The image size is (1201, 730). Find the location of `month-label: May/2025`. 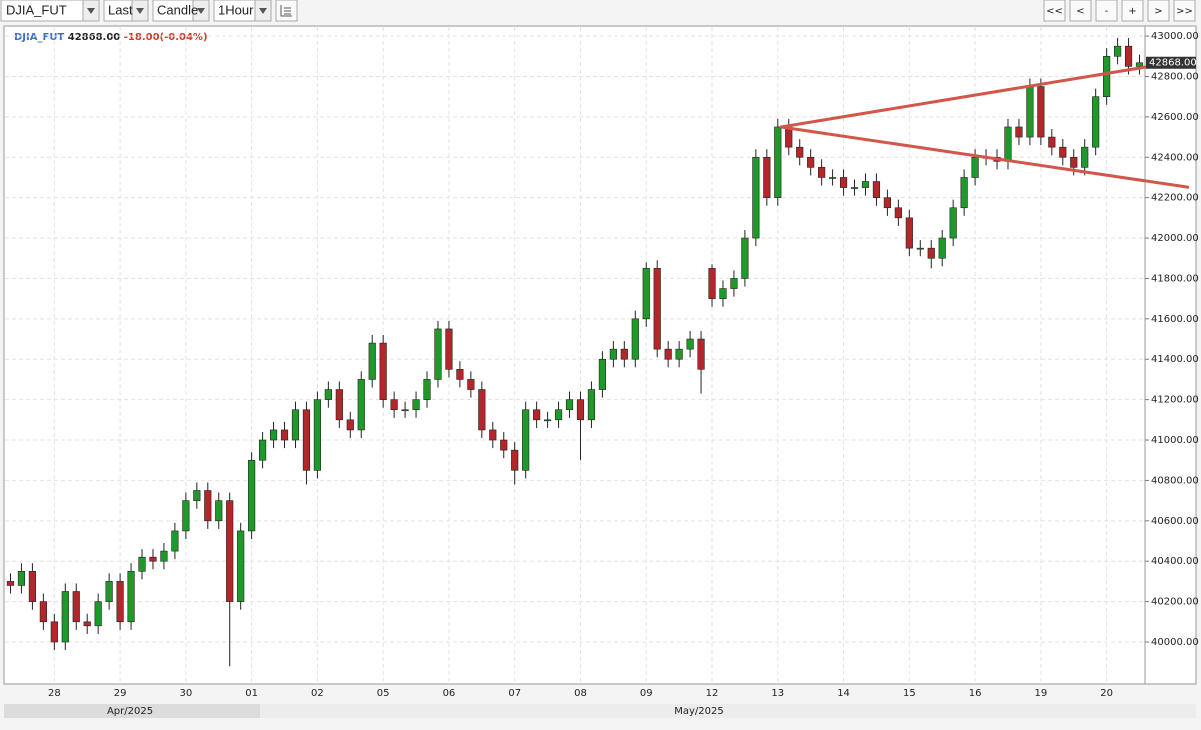

month-label: May/2025 is located at coordinates (699, 711).